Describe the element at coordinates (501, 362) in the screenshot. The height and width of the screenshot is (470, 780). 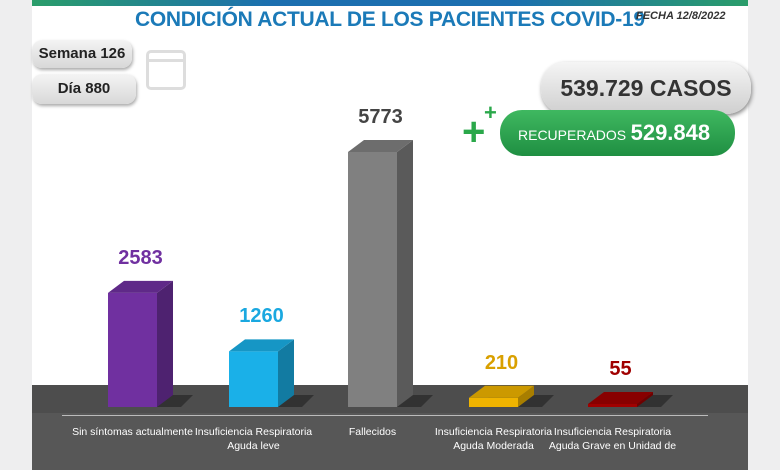
I see `value-label: 210` at that location.